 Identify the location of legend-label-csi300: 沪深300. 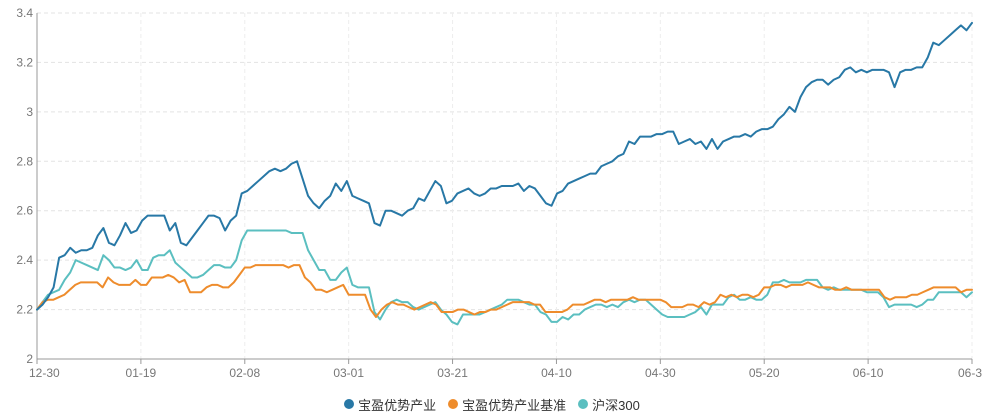
(616, 405).